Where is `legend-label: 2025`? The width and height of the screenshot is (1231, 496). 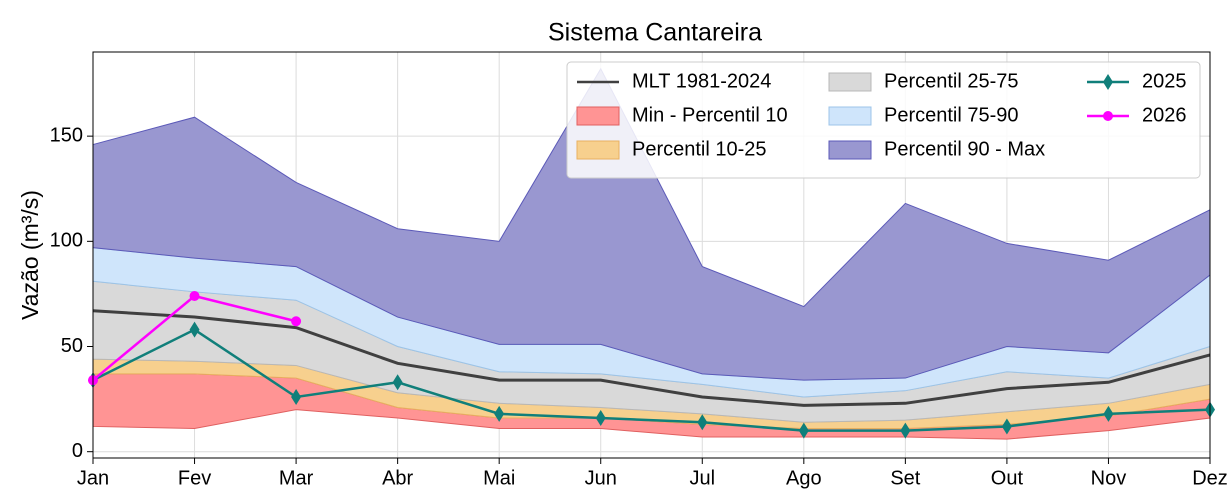 legend-label: 2025 is located at coordinates (1164, 81).